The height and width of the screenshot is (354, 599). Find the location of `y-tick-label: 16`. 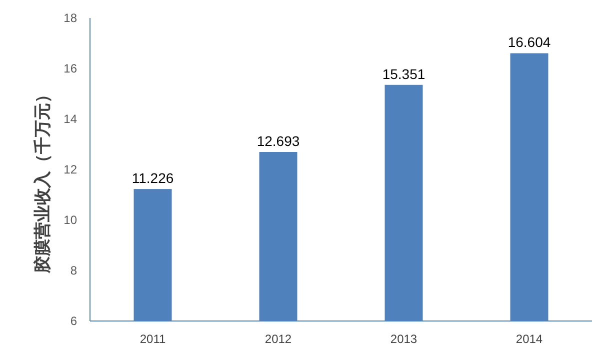

y-tick-label: 16 is located at coordinates (71, 69).